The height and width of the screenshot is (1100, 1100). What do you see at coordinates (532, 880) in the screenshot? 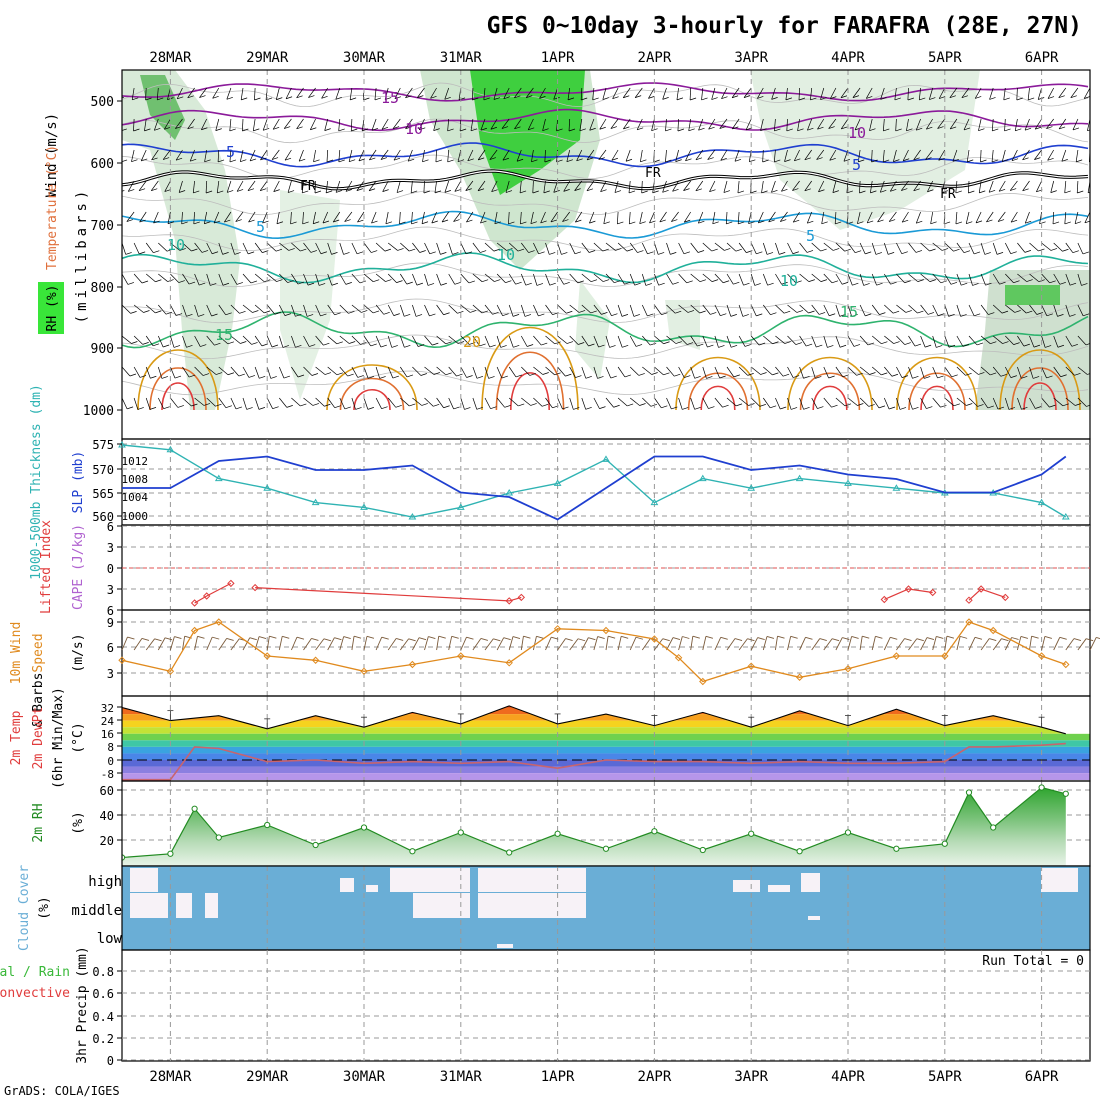
I see `cloud-clear-patch` at bounding box center [532, 880].